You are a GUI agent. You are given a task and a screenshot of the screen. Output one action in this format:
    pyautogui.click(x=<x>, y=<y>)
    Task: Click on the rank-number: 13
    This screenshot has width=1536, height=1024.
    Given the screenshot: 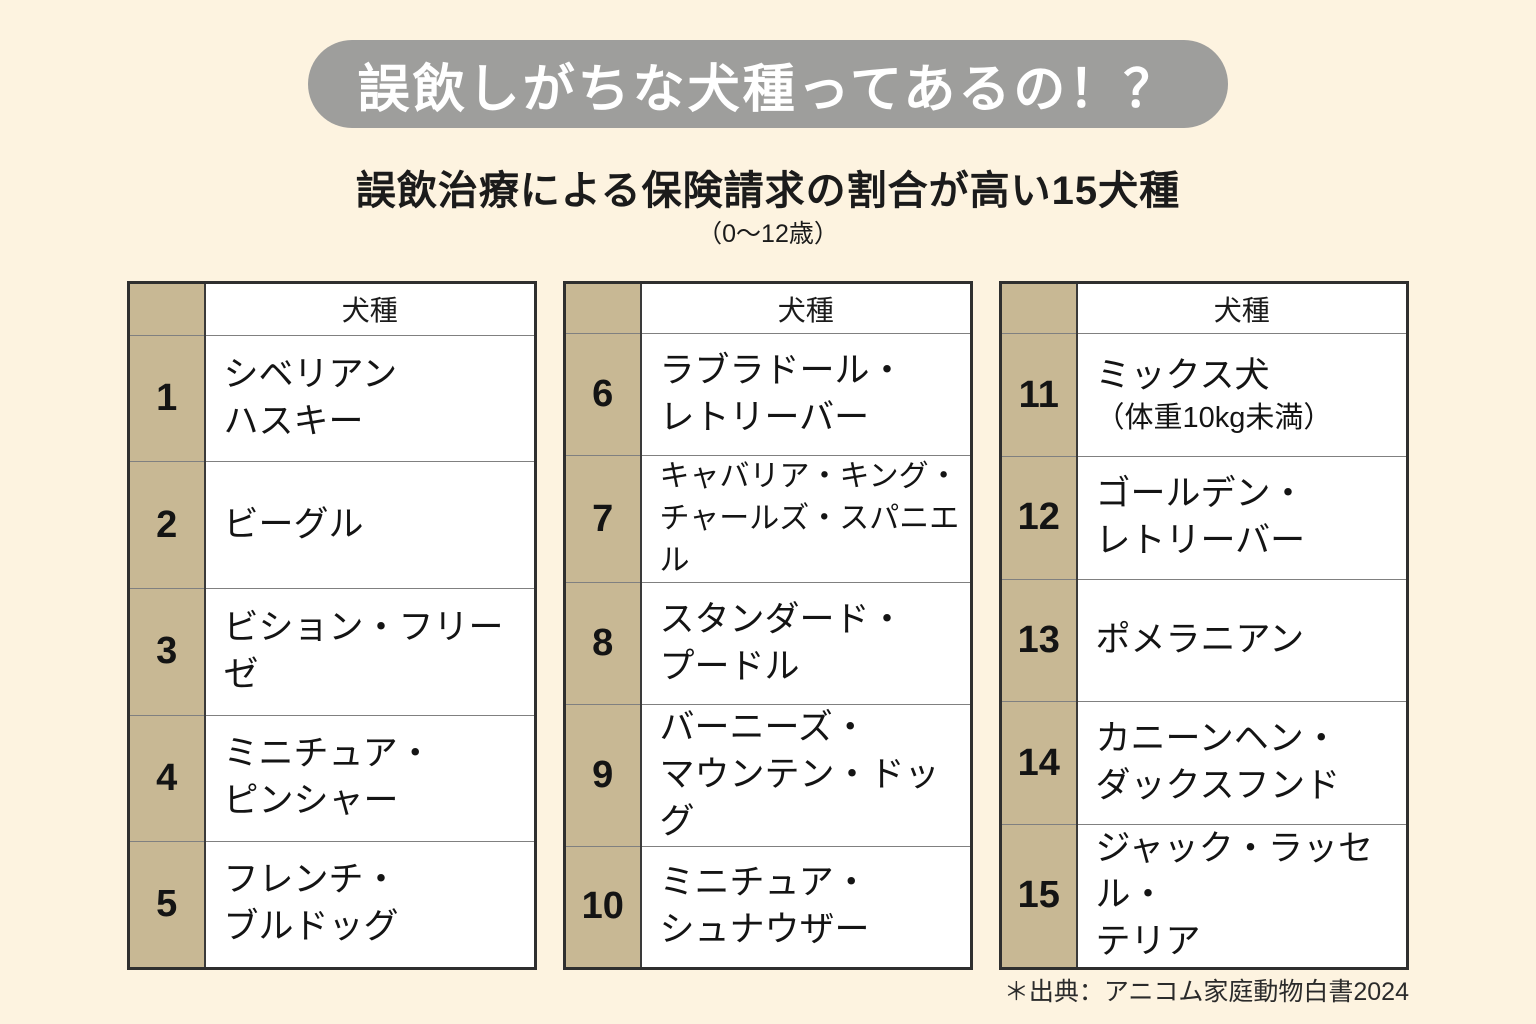 What is the action you would take?
    pyautogui.click(x=1039, y=640)
    